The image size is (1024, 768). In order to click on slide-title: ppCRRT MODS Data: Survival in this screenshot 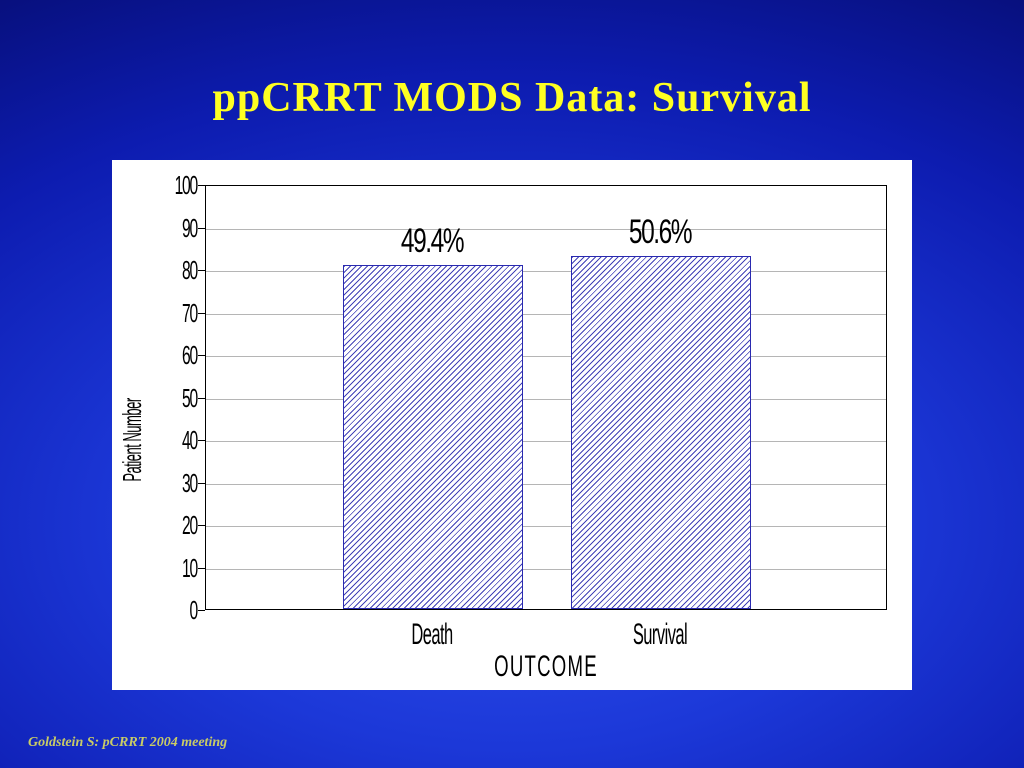, I will do `click(512, 98)`.